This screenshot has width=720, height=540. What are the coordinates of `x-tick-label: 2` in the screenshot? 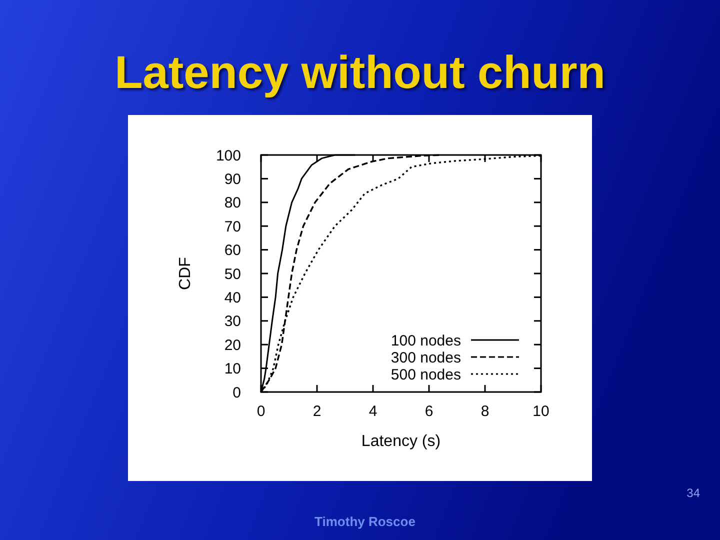 It's located at (317, 411).